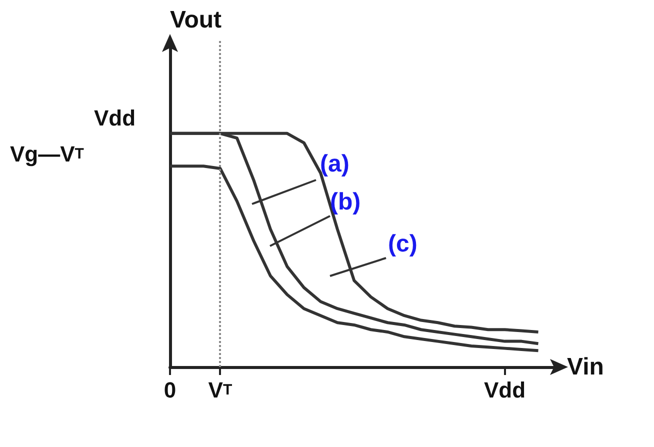  What do you see at coordinates (403, 244) in the screenshot?
I see `annotation: (c)` at bounding box center [403, 244].